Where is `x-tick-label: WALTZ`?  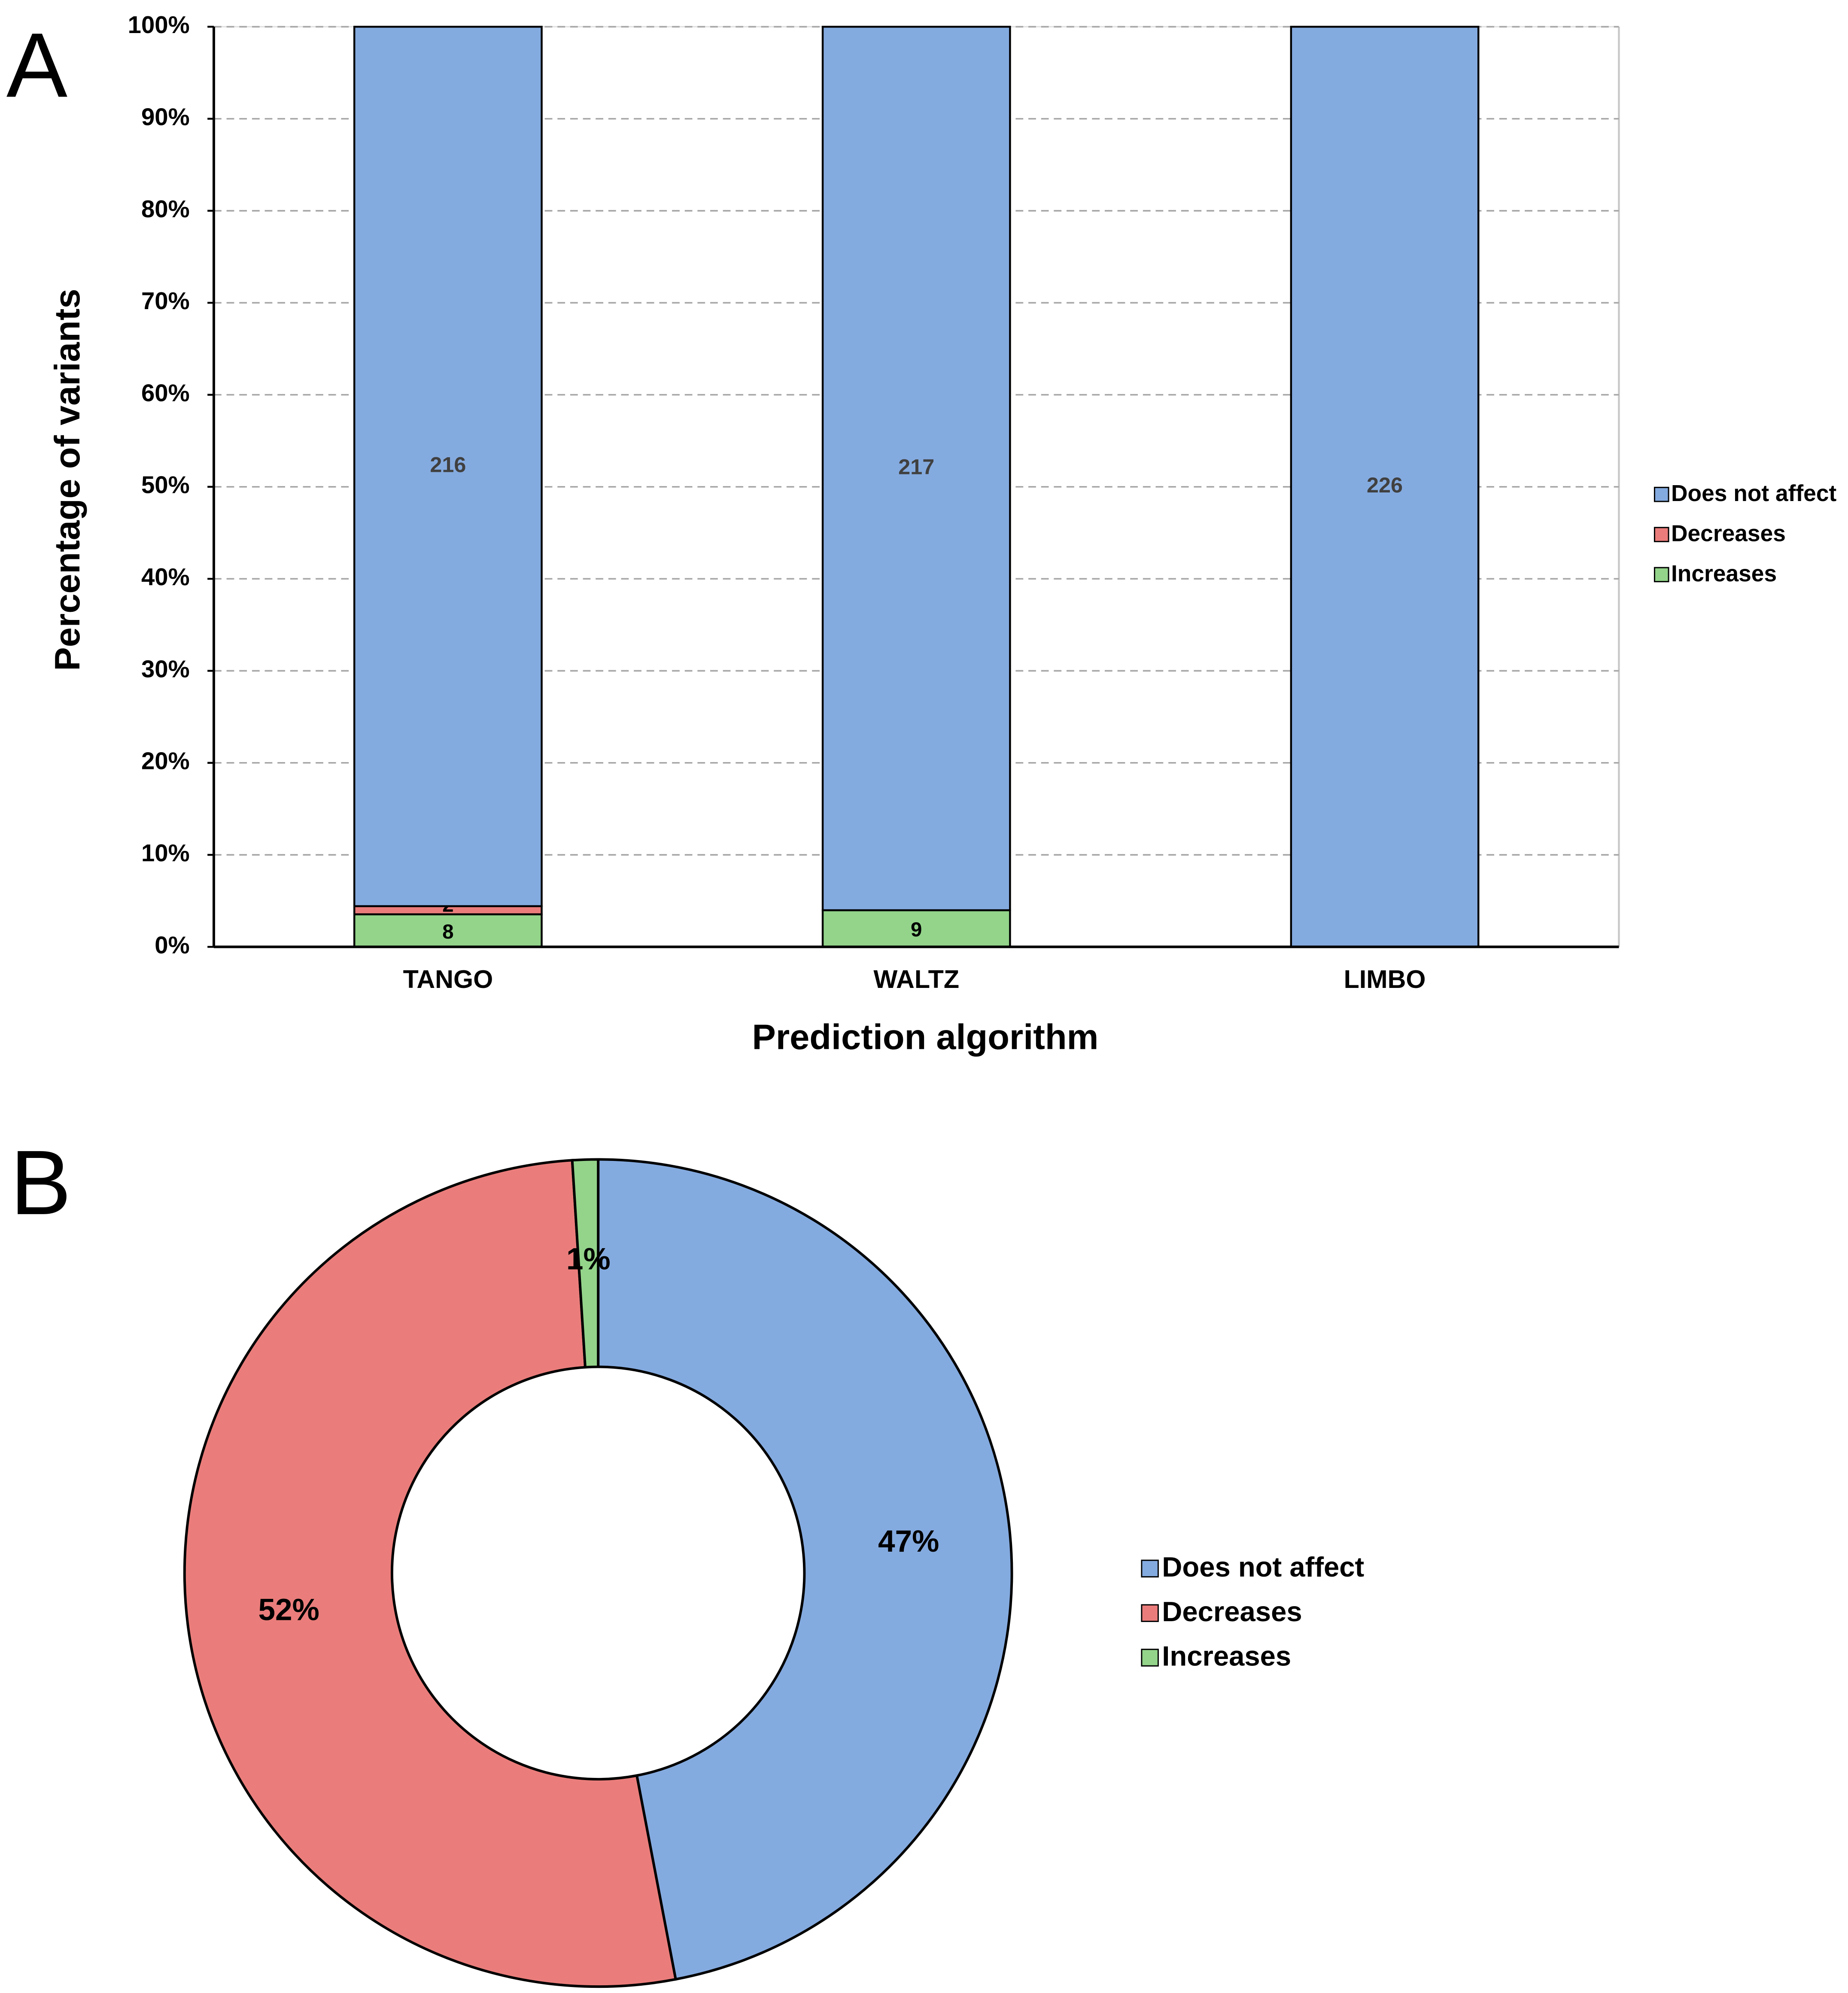 x-tick-label: WALTZ is located at coordinates (916, 979).